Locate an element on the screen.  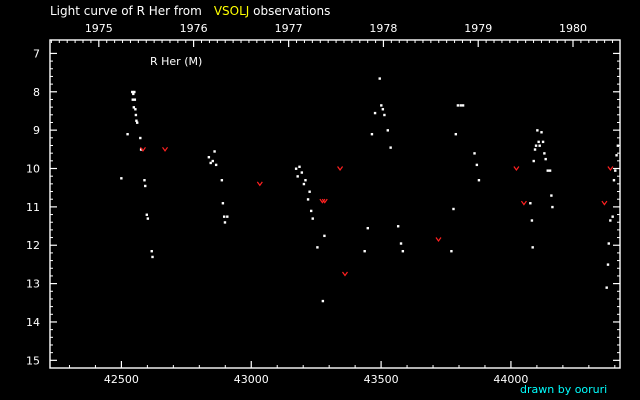
series-label: R Her (M) is located at coordinates (176, 61).